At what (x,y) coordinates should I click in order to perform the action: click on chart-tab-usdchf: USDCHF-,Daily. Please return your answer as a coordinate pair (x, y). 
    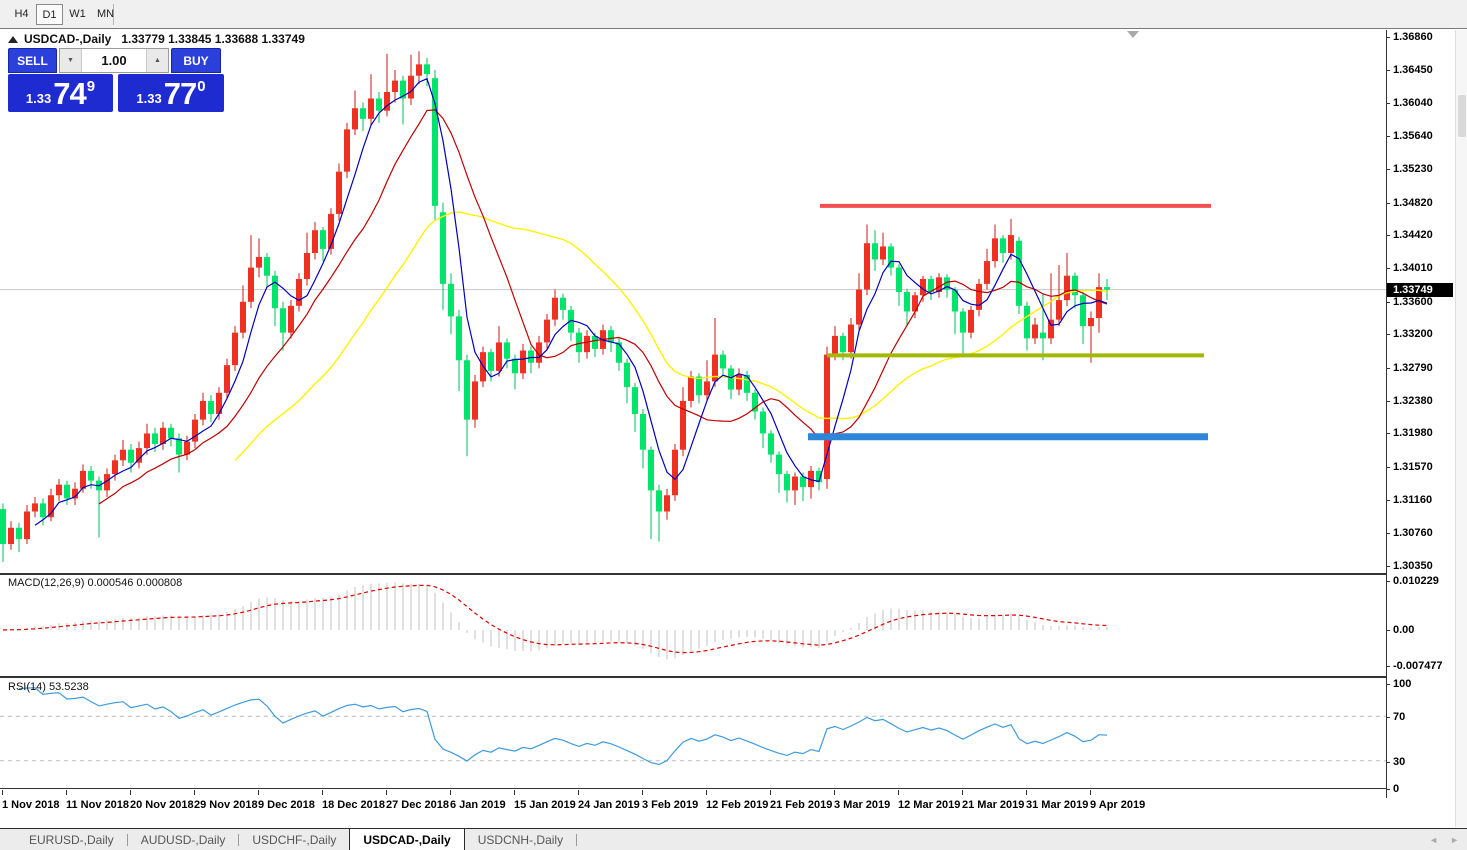
    Looking at the image, I should click on (294, 839).